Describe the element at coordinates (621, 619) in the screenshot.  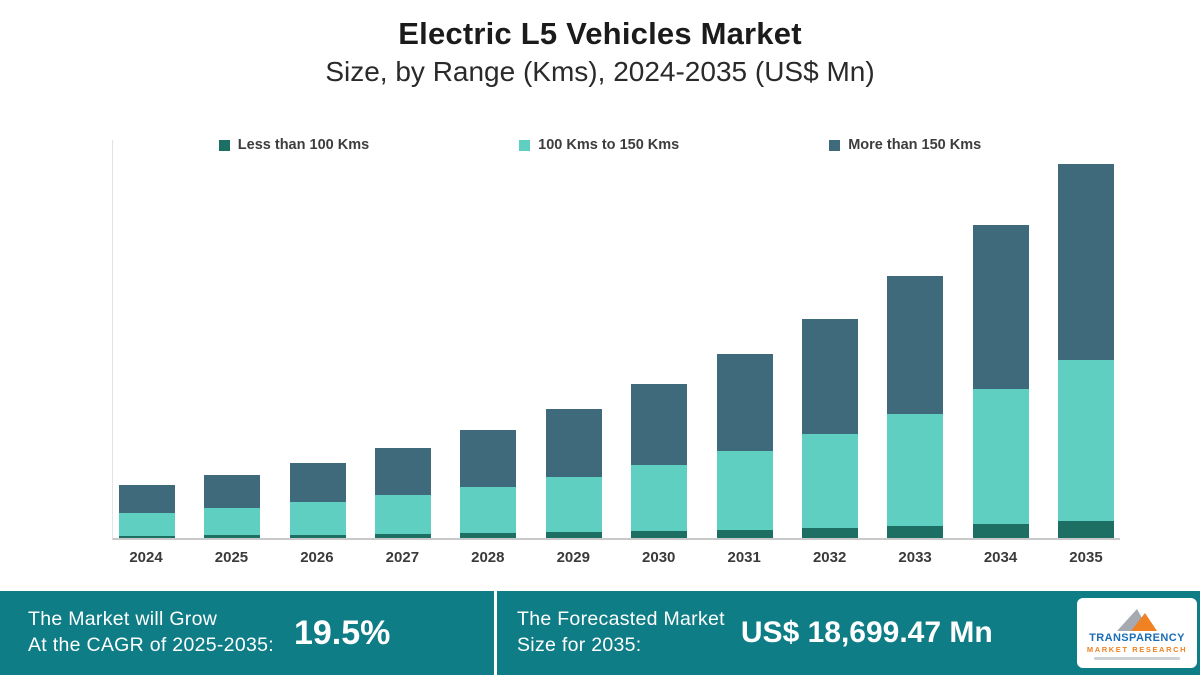
I see `forecast-label-line1: The Forecasted Market` at that location.